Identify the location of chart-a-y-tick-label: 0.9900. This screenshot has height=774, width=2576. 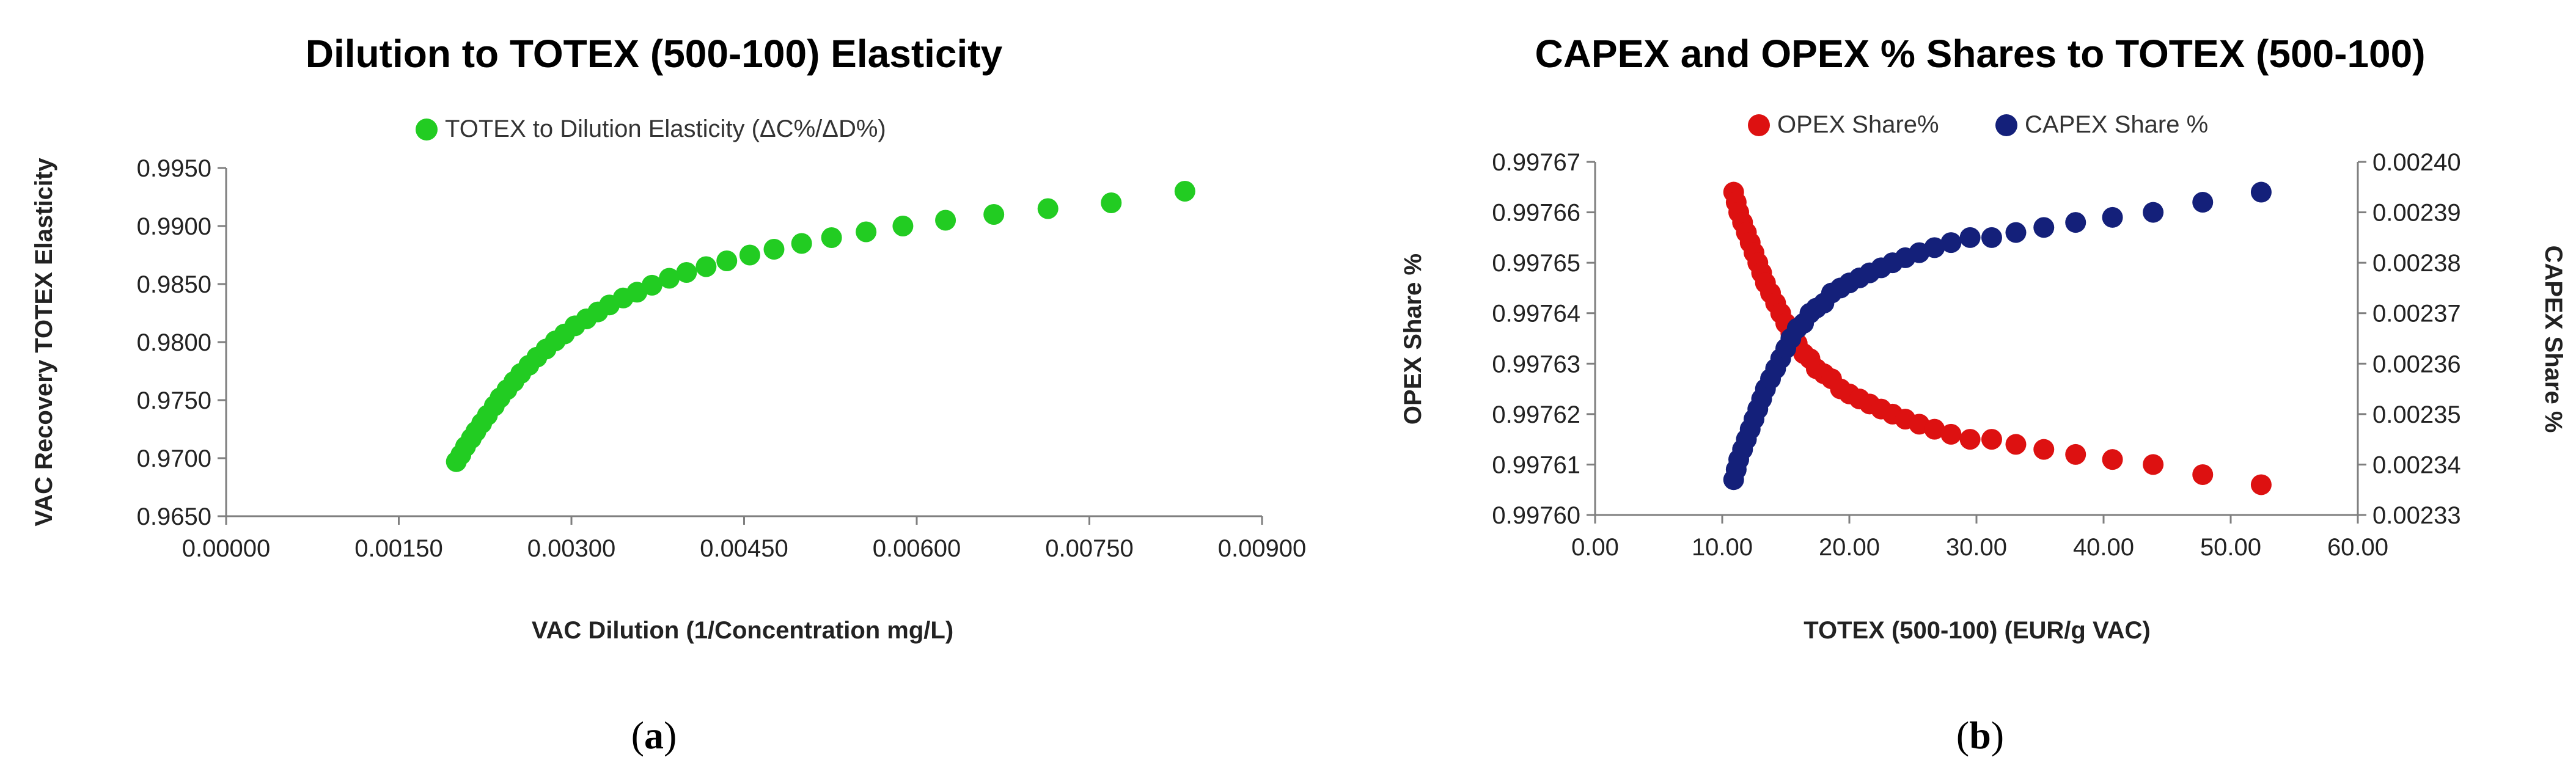
(174, 226).